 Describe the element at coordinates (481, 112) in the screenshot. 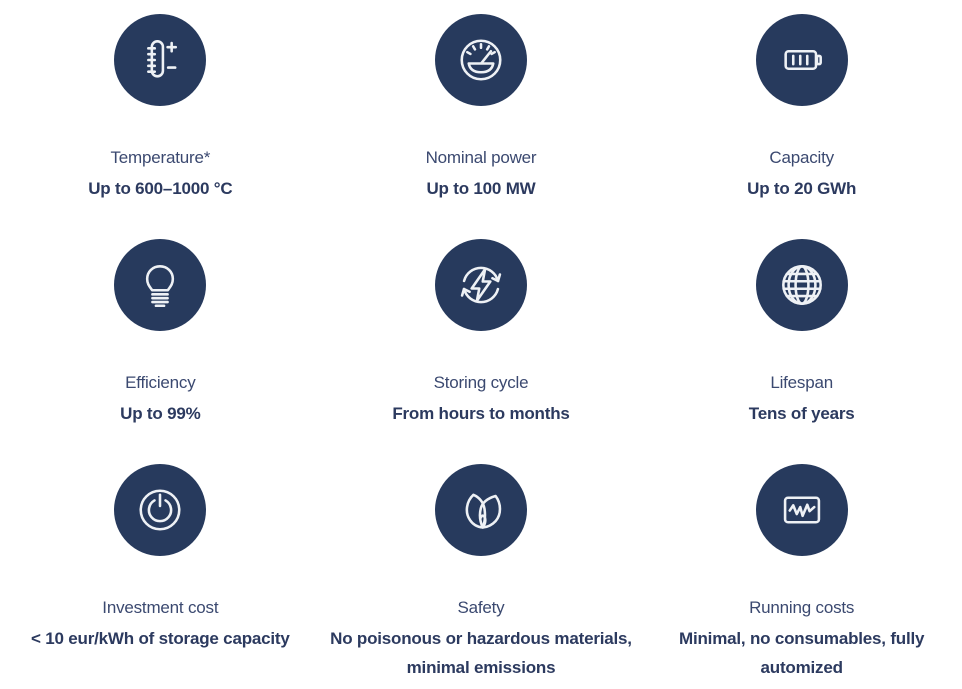

I see `feature-card-nominal-power: Nominal power Up to 100 MW` at that location.